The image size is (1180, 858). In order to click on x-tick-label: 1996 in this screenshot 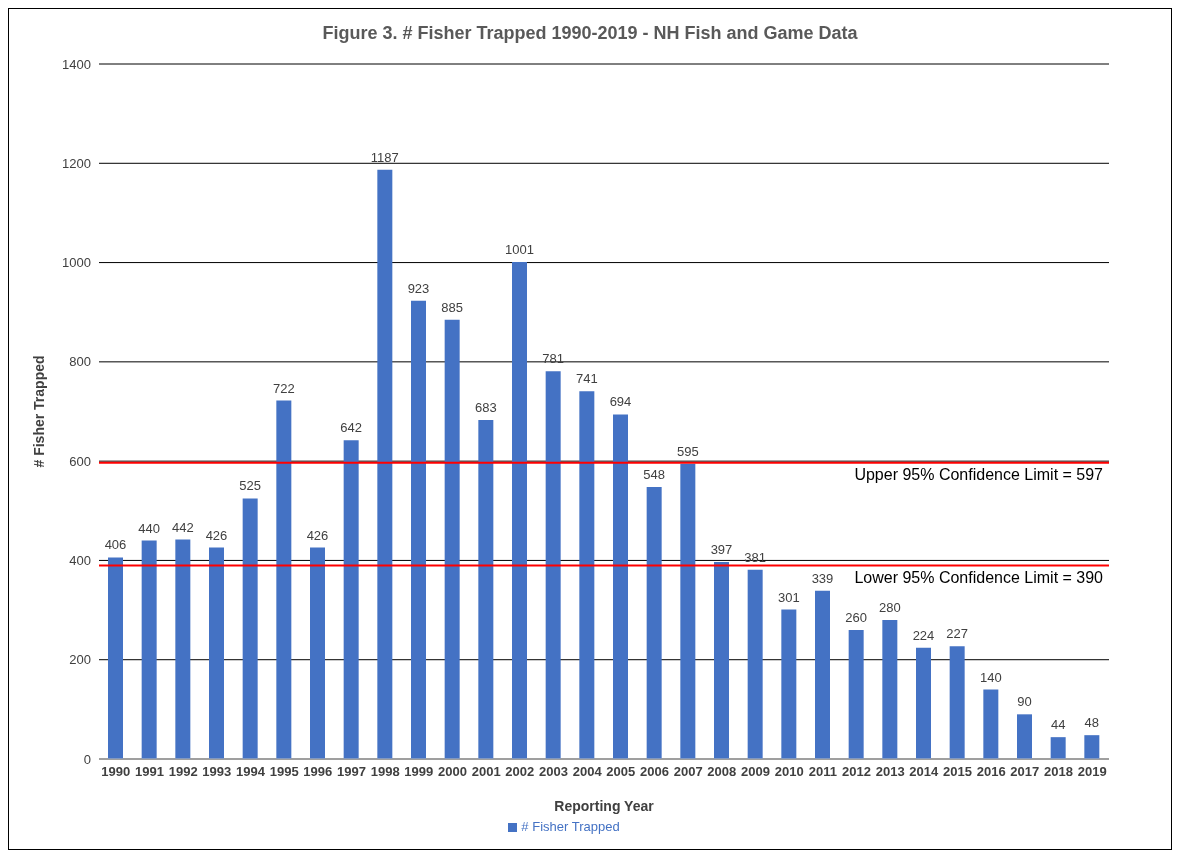, I will do `click(318, 772)`.